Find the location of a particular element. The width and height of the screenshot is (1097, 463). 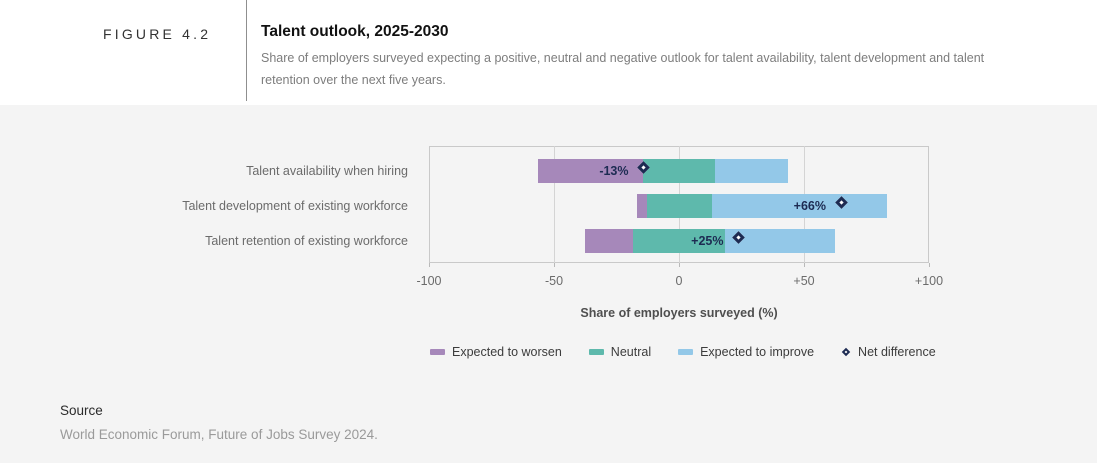

x-tick-label: +50 is located at coordinates (804, 281).